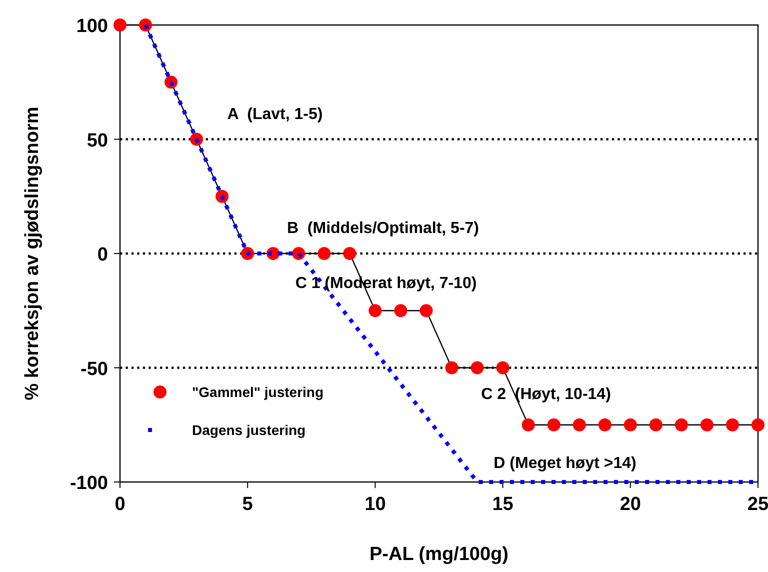 The width and height of the screenshot is (768, 572). I want to click on annotation: D (Meget høyt >14), so click(565, 463).